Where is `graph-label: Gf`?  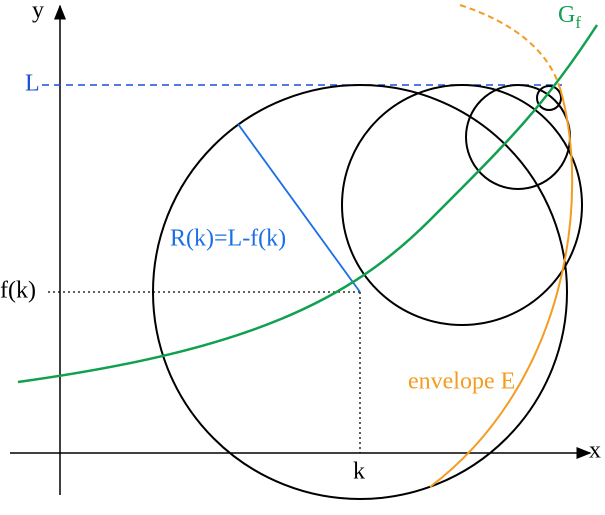 graph-label: Gf is located at coordinates (569, 17).